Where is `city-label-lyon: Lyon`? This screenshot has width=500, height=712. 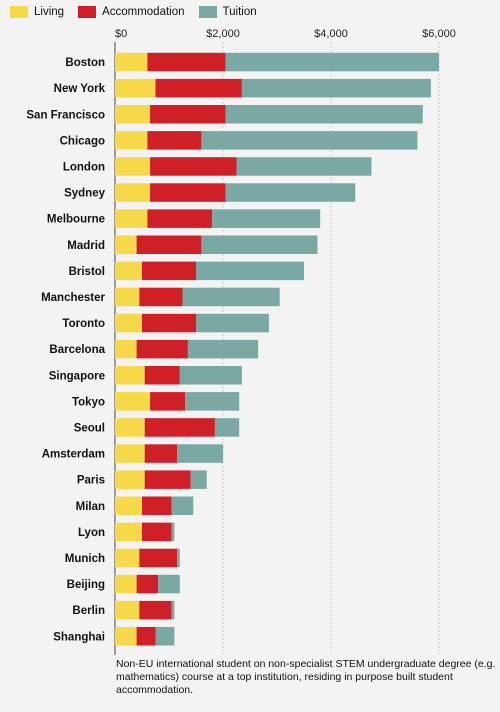
city-label-lyon: Lyon is located at coordinates (91, 533).